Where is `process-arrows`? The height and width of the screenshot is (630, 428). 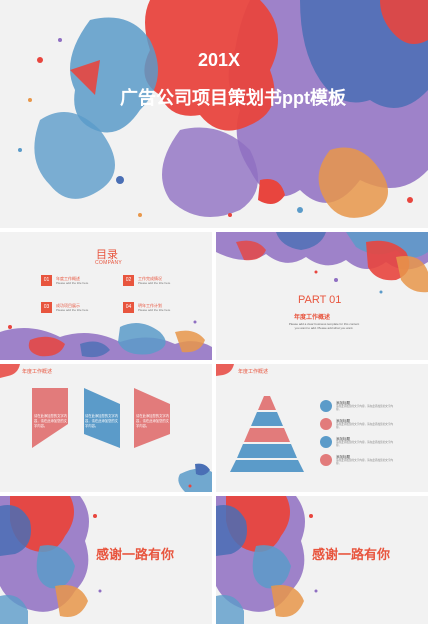
process-arrows is located at coordinates (101, 418).